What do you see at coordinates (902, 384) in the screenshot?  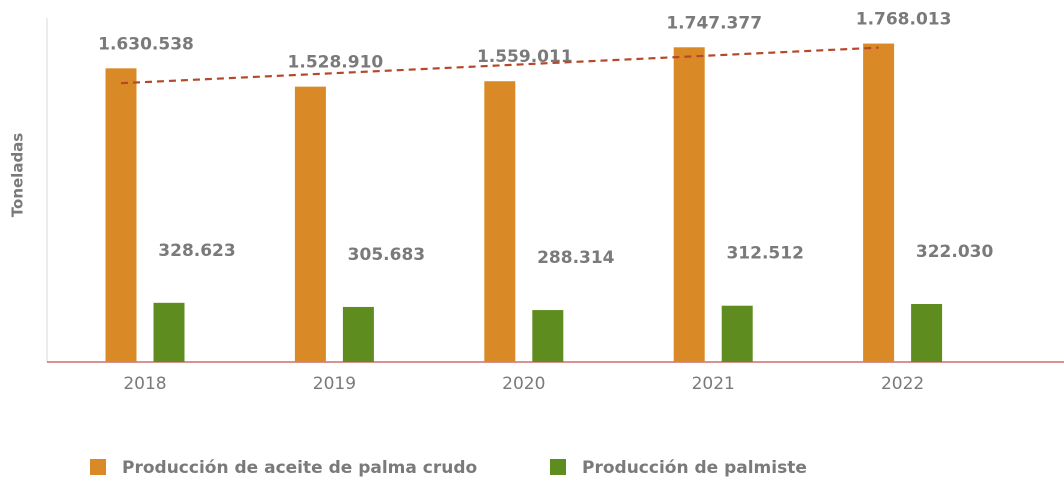 I see `x-tick-label: 2022` at bounding box center [902, 384].